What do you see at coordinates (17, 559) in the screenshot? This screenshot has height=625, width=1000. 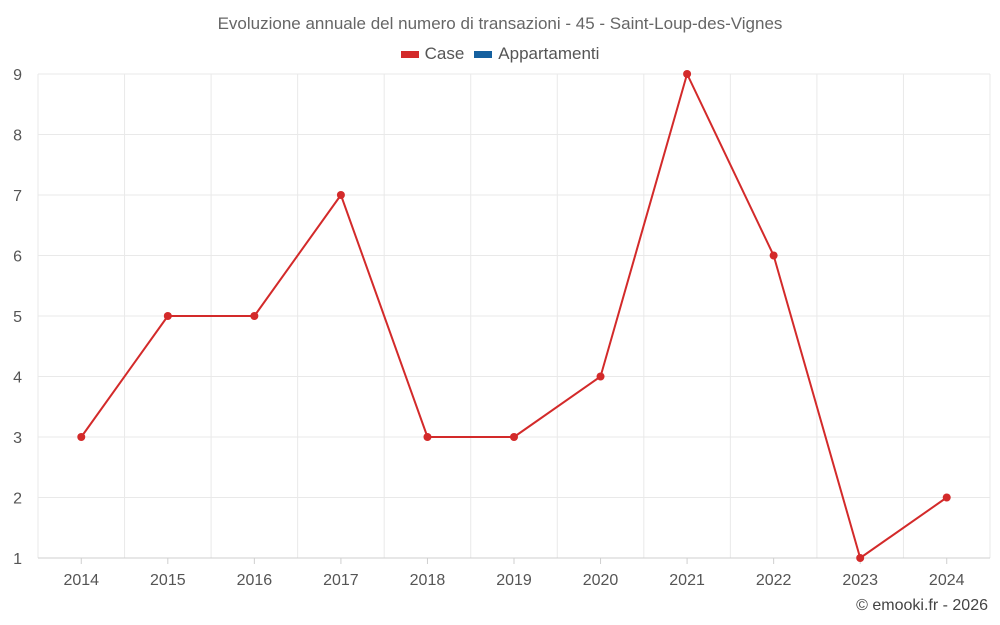 I see `y-tick-label: 1` at bounding box center [17, 559].